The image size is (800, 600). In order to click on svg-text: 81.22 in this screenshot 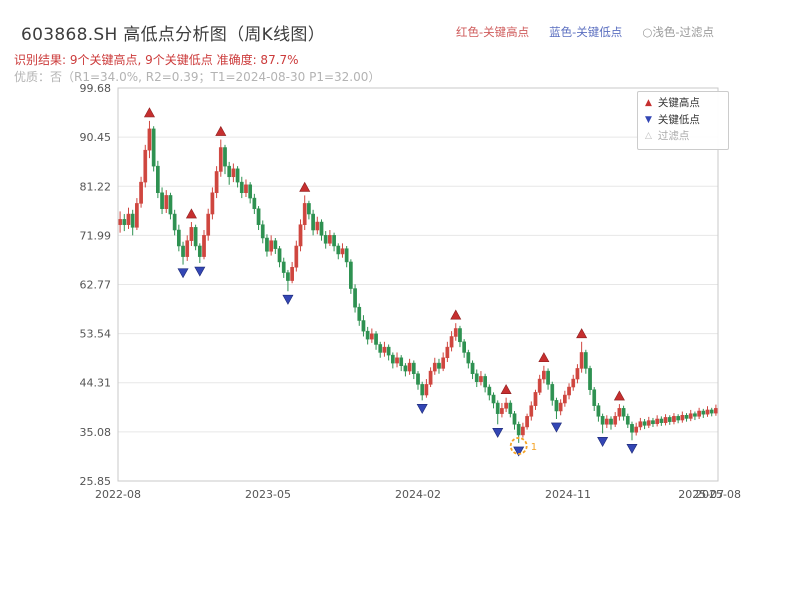, I will do `click(96, 186)`.